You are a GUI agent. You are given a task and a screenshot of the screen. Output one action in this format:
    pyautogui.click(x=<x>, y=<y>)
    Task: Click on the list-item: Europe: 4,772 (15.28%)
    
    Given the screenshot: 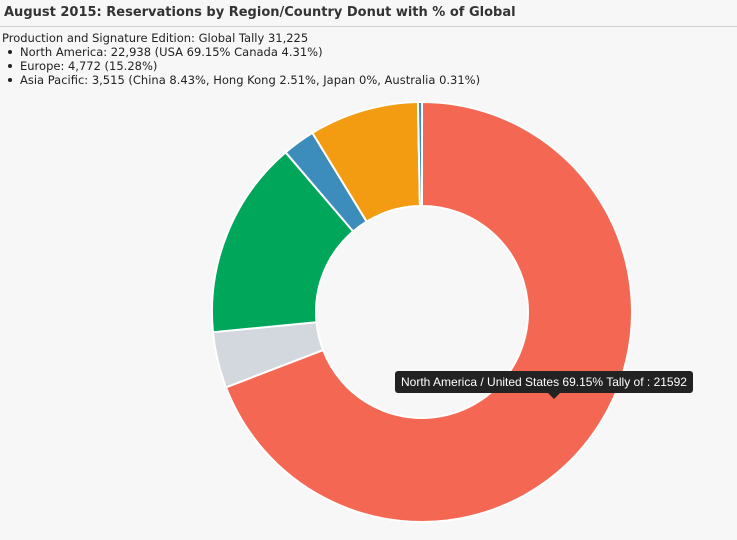 What is the action you would take?
    pyautogui.click(x=244, y=66)
    